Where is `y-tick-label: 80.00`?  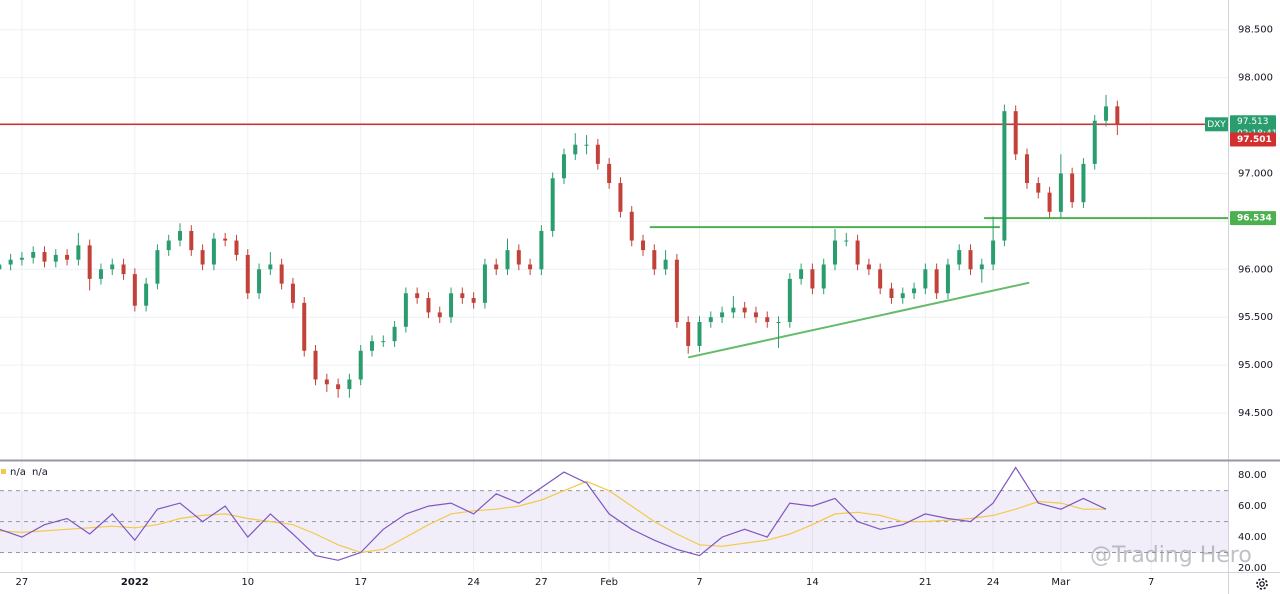 y-tick-label: 80.00 is located at coordinates (1252, 475).